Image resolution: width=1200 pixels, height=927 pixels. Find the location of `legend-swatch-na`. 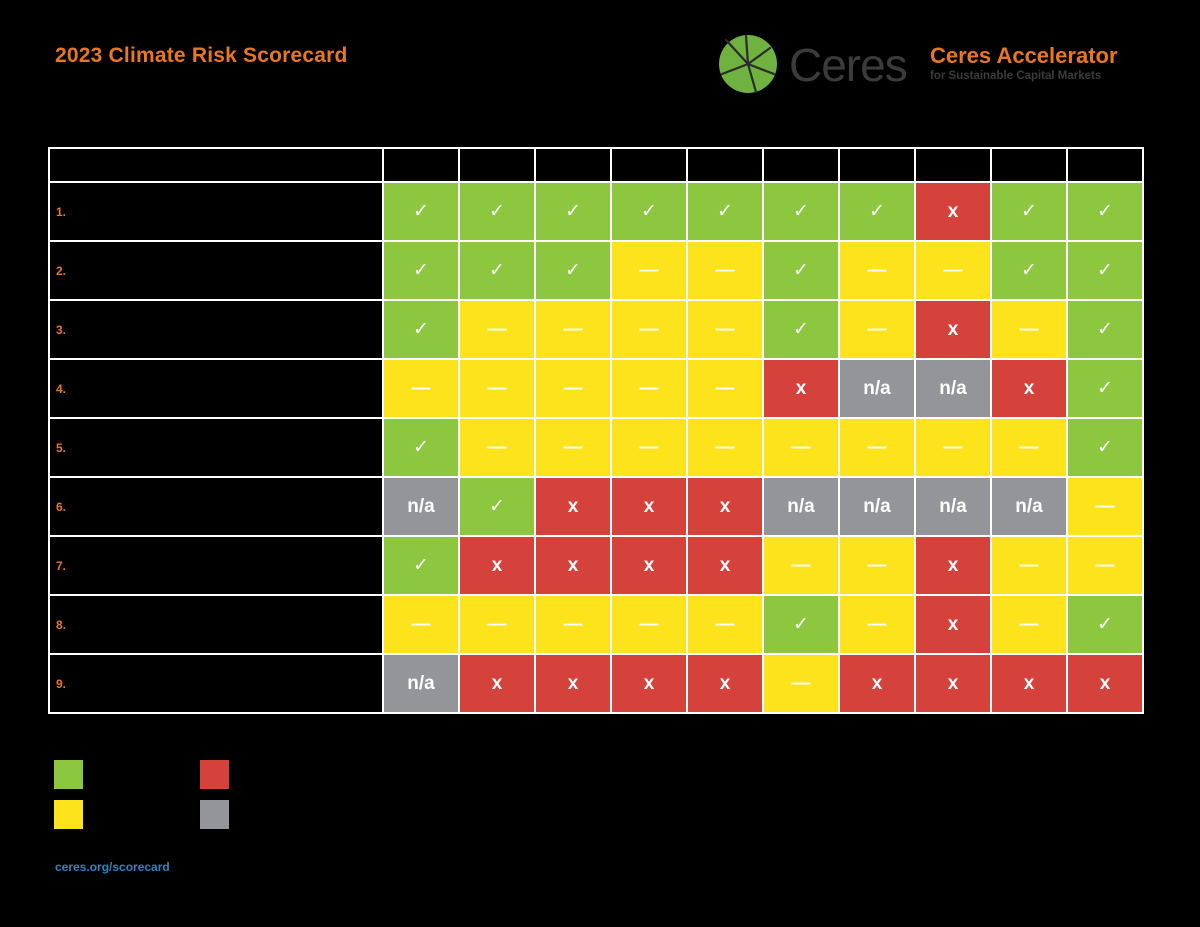

legend-swatch-na is located at coordinates (214, 814).